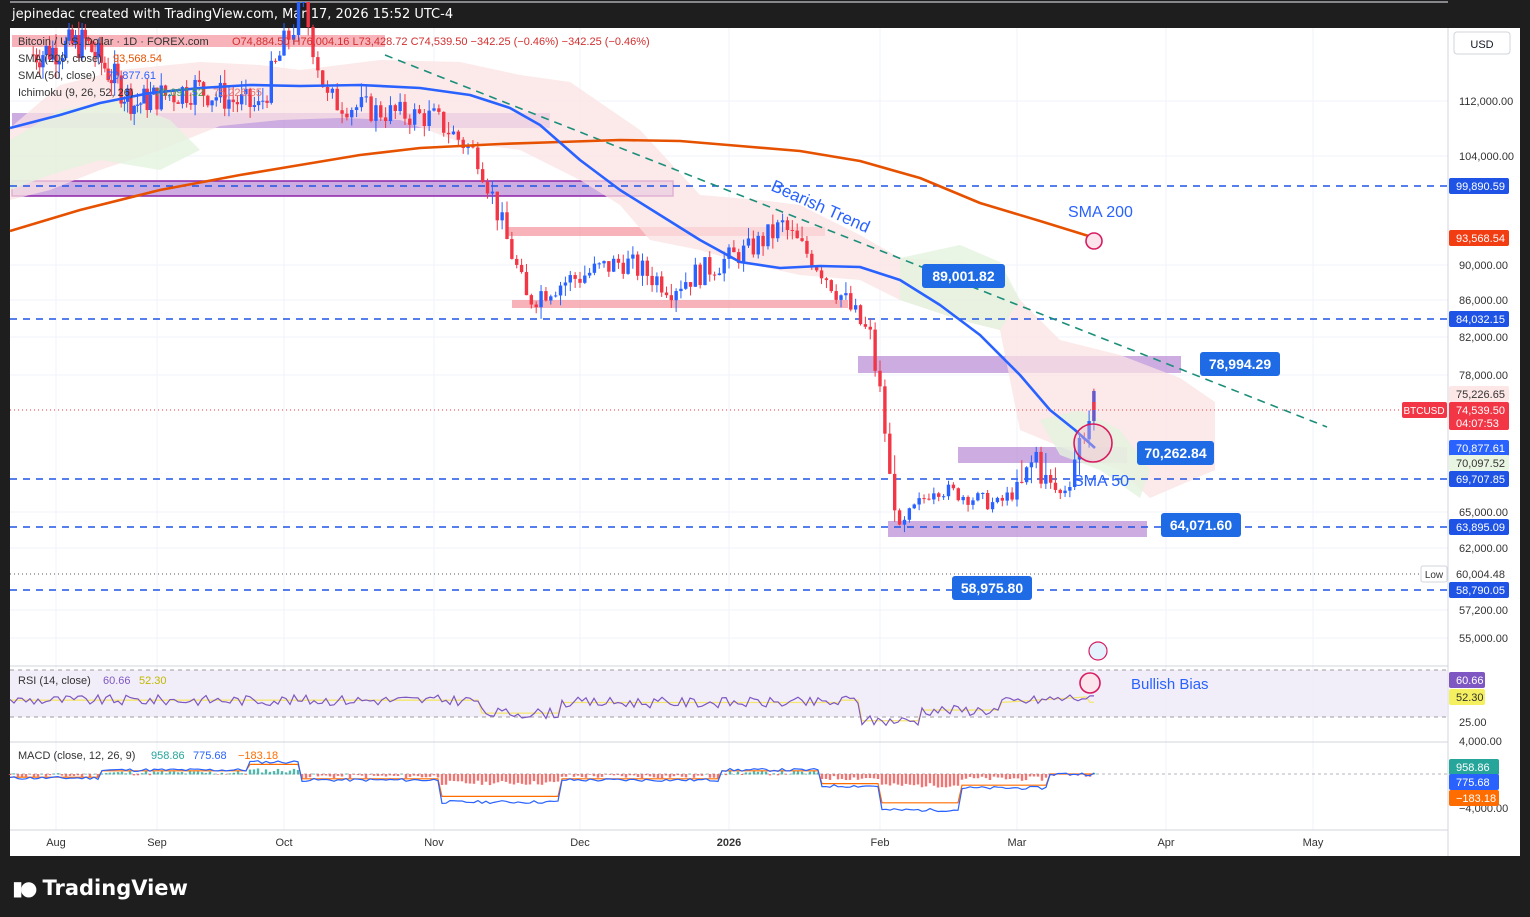 The width and height of the screenshot is (1530, 917). I want to click on callout-label: 78,994.29, so click(1240, 364).